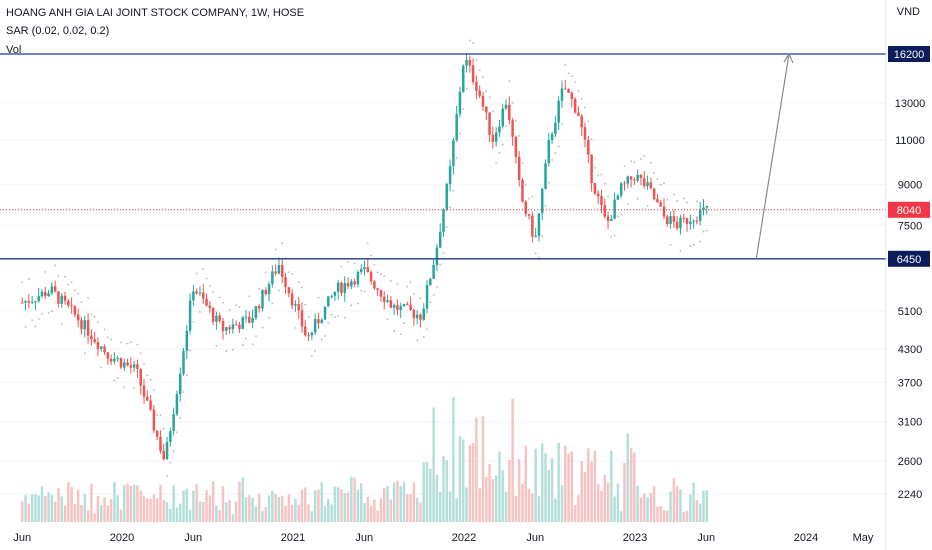  What do you see at coordinates (58, 31) in the screenshot?
I see `sar-legend: SAR (0.02, 0.02, 0.2)` at bounding box center [58, 31].